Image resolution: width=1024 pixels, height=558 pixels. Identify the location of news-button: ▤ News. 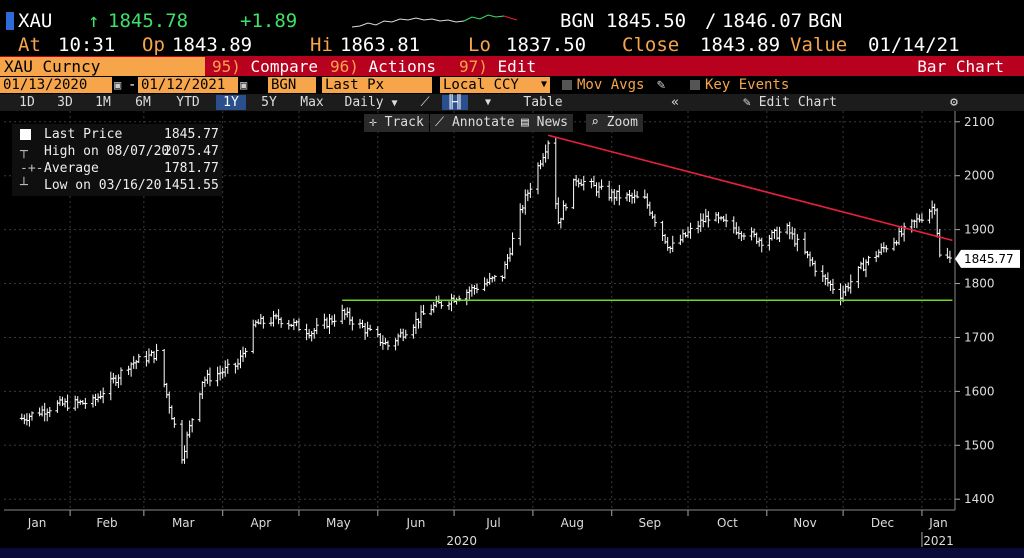
(544, 123).